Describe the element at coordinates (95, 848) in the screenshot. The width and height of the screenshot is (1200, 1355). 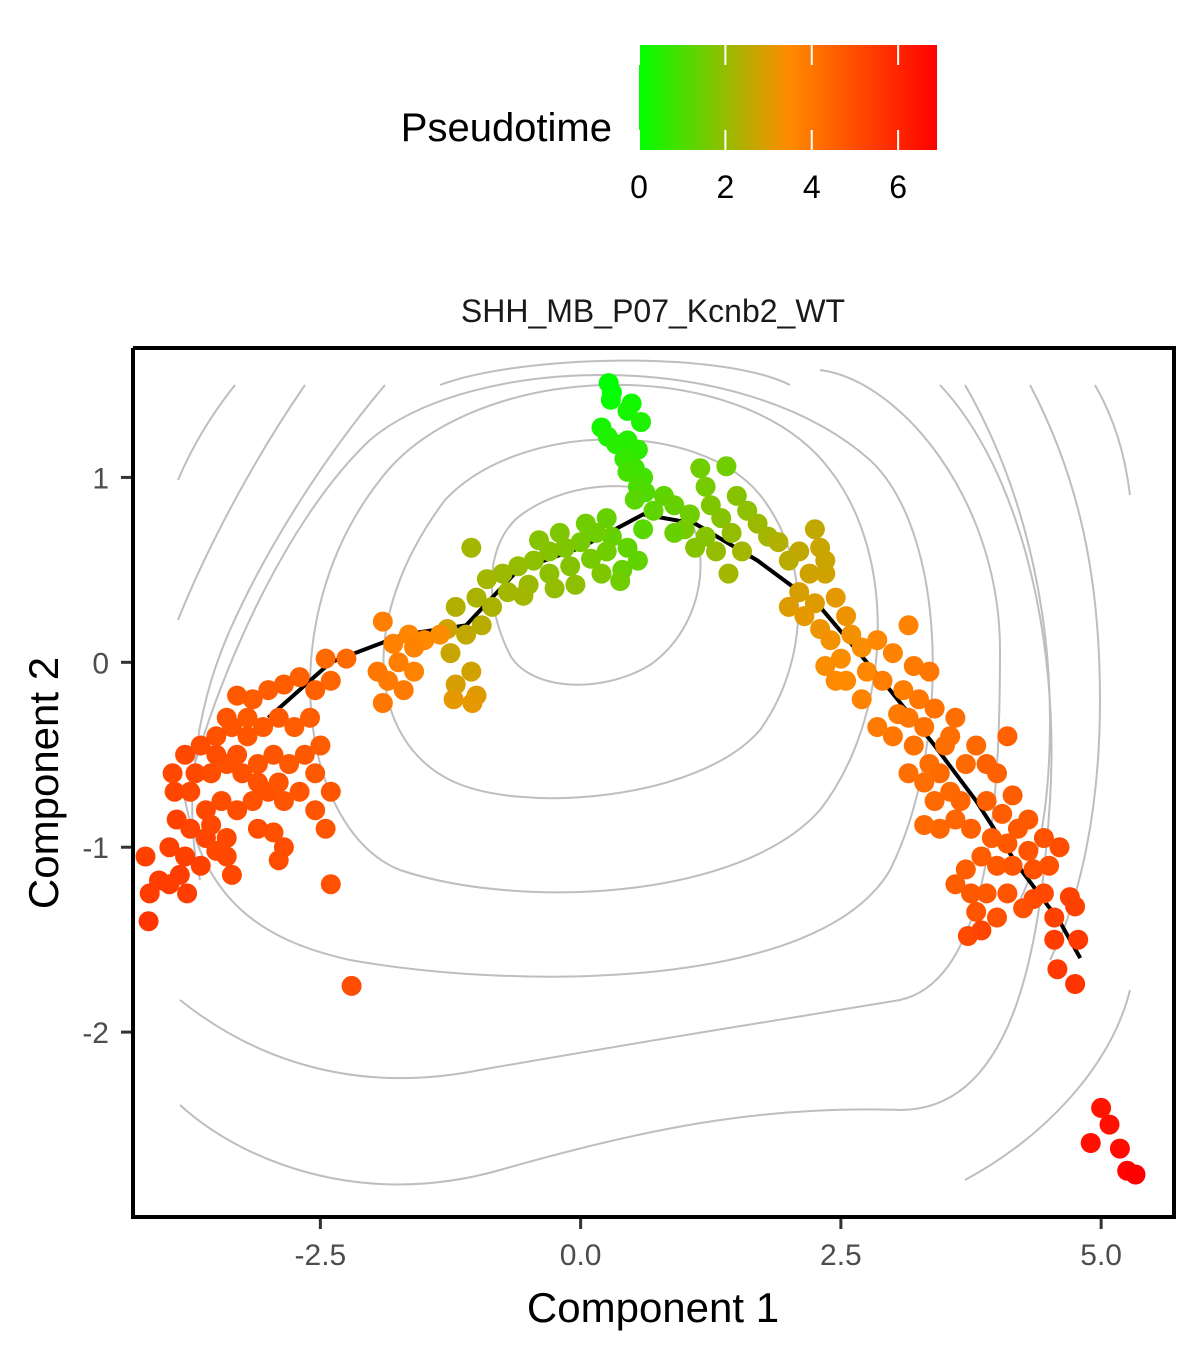
I see `y-tick-label: -1` at that location.